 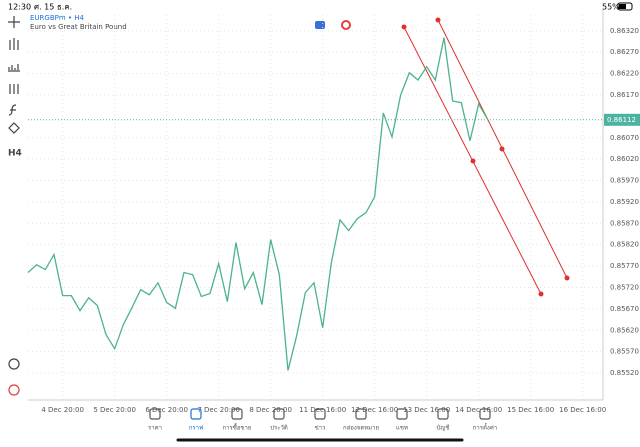 What do you see at coordinates (279, 428) in the screenshot?
I see `nav-label: ประวัติ` at bounding box center [279, 428].